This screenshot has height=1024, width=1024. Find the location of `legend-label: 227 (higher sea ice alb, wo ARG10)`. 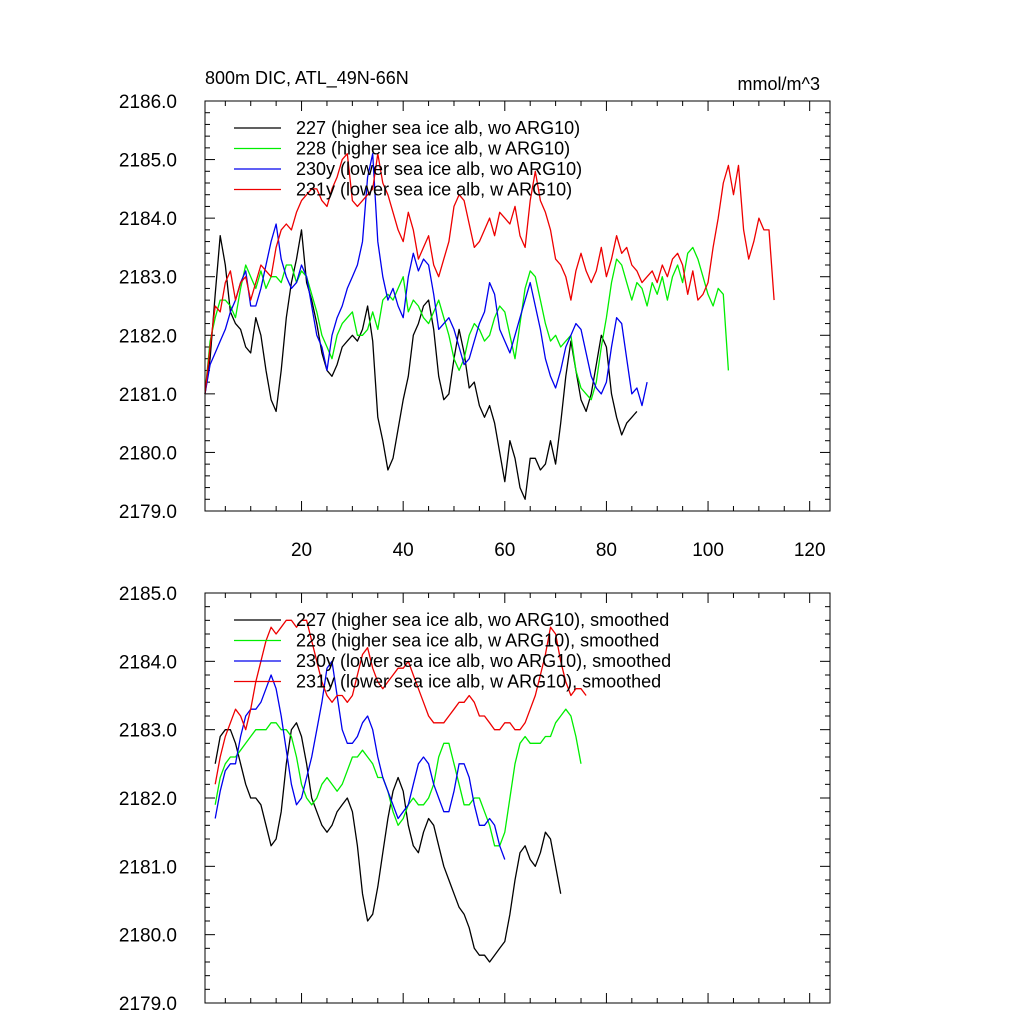

legend-label: 227 (higher sea ice alb, wo ARG10) is located at coordinates (438, 128).